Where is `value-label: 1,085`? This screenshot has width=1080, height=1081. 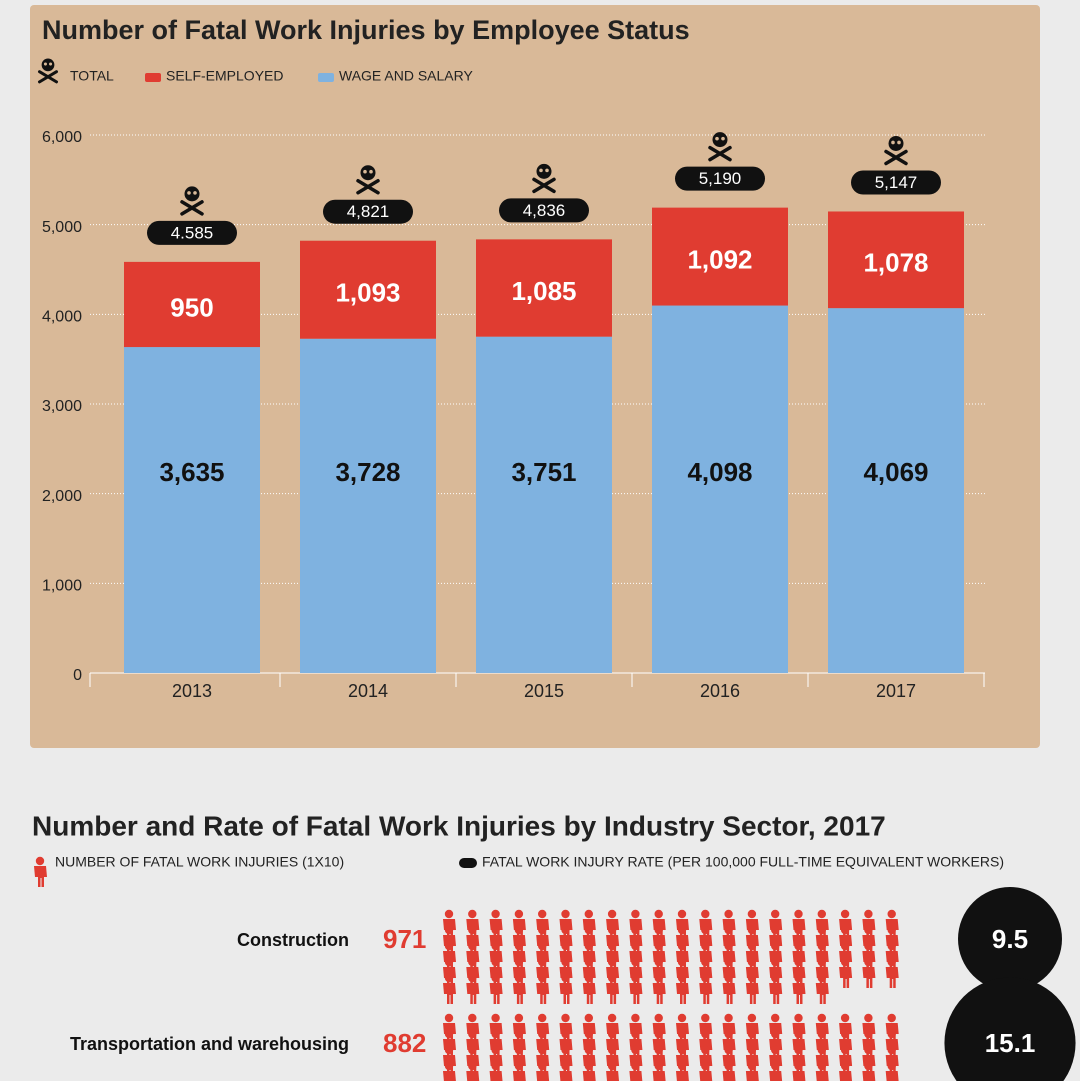 value-label: 1,085 is located at coordinates (543, 291).